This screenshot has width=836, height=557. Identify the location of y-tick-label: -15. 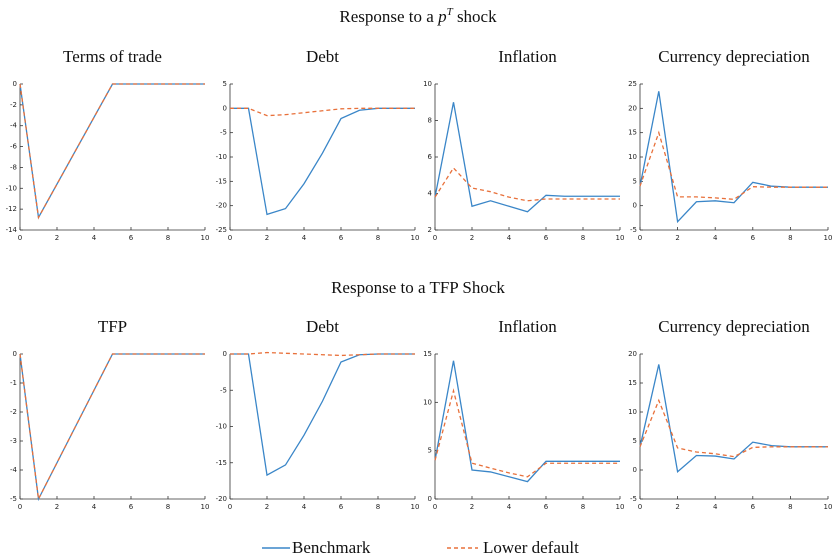
(221, 463).